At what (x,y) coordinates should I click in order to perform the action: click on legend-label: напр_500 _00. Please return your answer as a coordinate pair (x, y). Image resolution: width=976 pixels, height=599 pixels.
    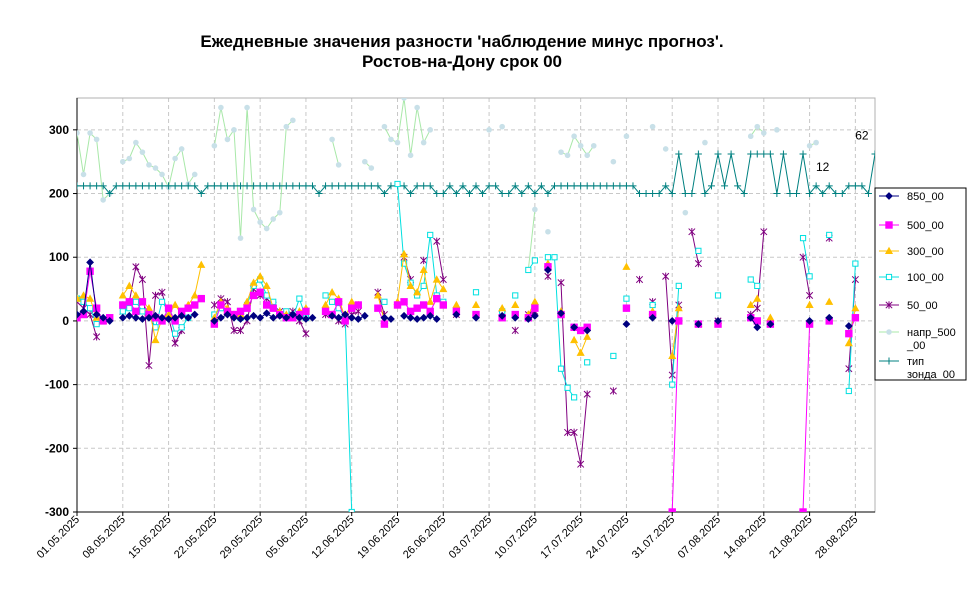
    Looking at the image, I should click on (931, 339).